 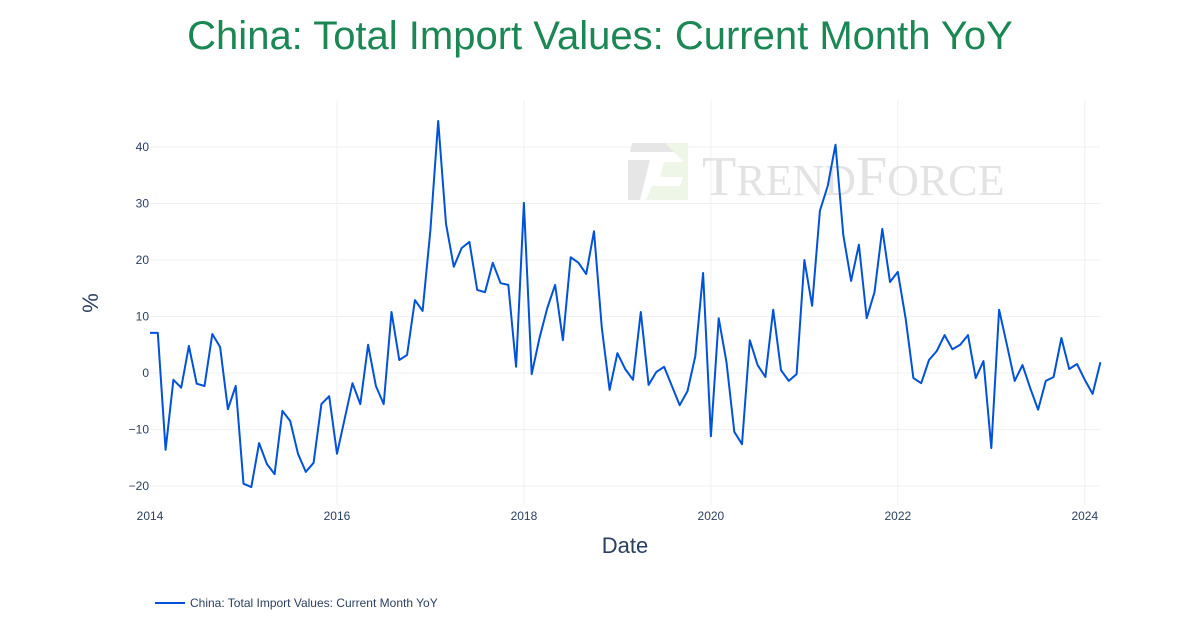 I want to click on y-tick-label: 40, so click(x=143, y=147).